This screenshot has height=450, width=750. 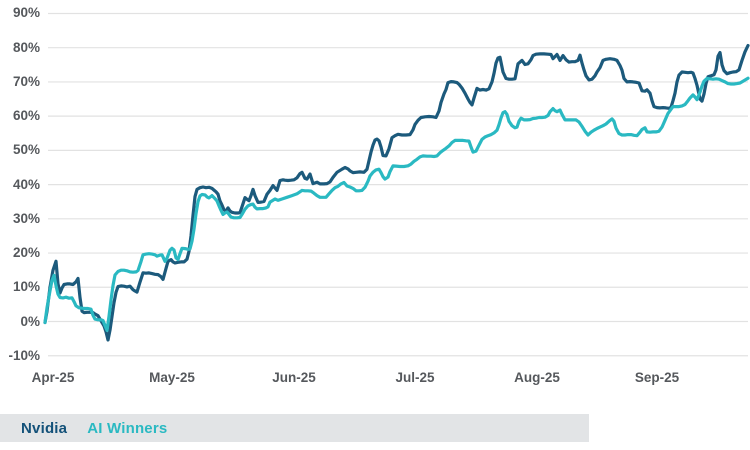 I want to click on y-axis-tick-label: 90%, so click(x=26, y=13).